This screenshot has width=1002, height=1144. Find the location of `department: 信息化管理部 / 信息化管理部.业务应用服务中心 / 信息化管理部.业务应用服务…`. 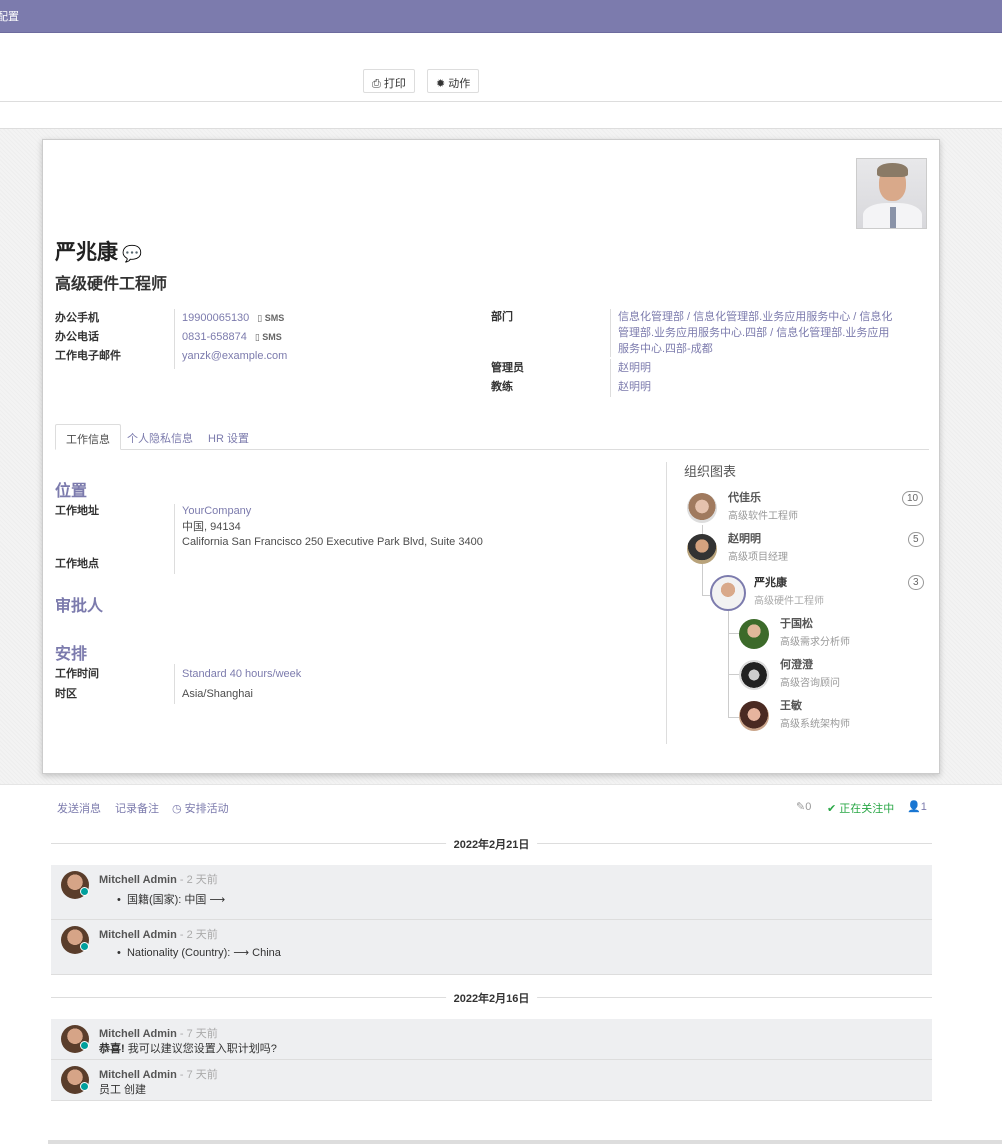

department: 信息化管理部 / 信息化管理部.业务应用服务中心 / 信息化管理部.业务应用服务… is located at coordinates (755, 333).